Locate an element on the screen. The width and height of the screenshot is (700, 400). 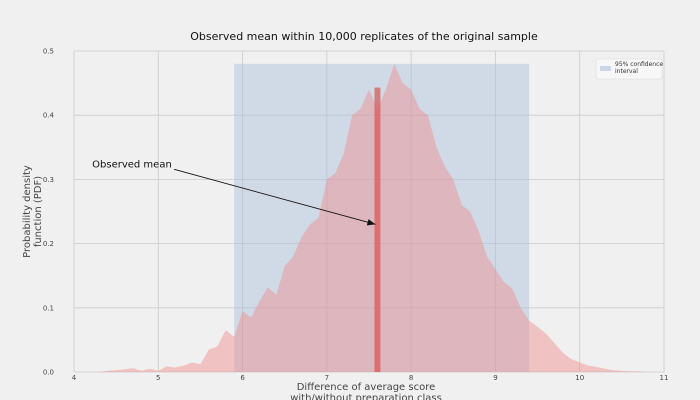
legend-label-line: 95% confidence is located at coordinates (639, 64).